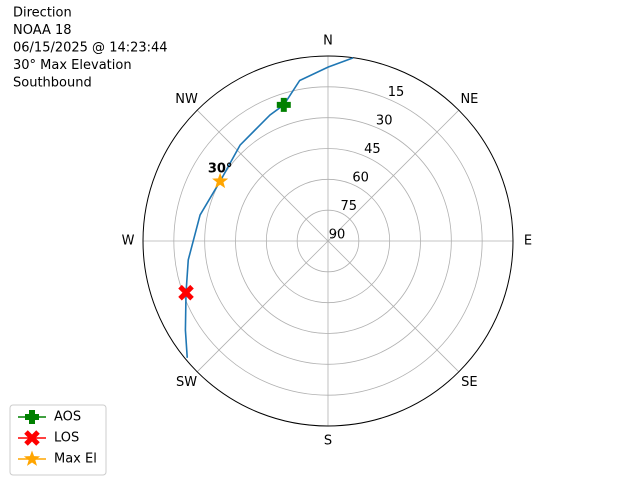  I want to click on theta-tick-label: S, so click(328, 441).